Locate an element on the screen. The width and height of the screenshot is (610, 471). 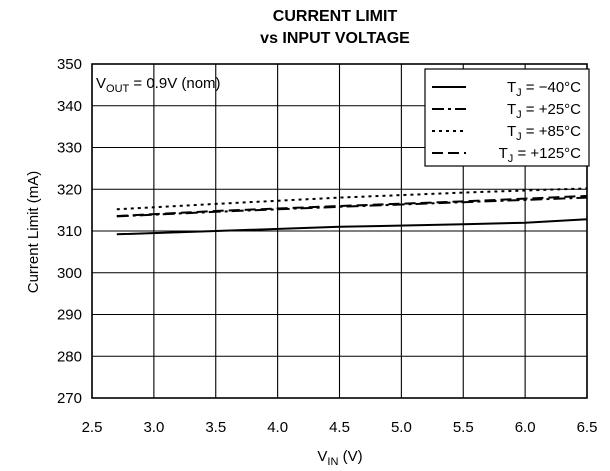
x-tick-label: 3.0 is located at coordinates (153, 427).